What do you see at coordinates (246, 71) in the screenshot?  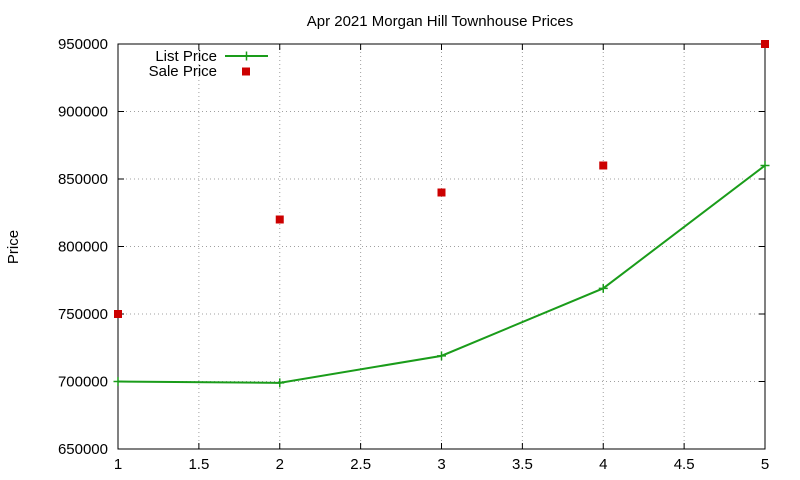 I see `legend-marker-sale-price` at bounding box center [246, 71].